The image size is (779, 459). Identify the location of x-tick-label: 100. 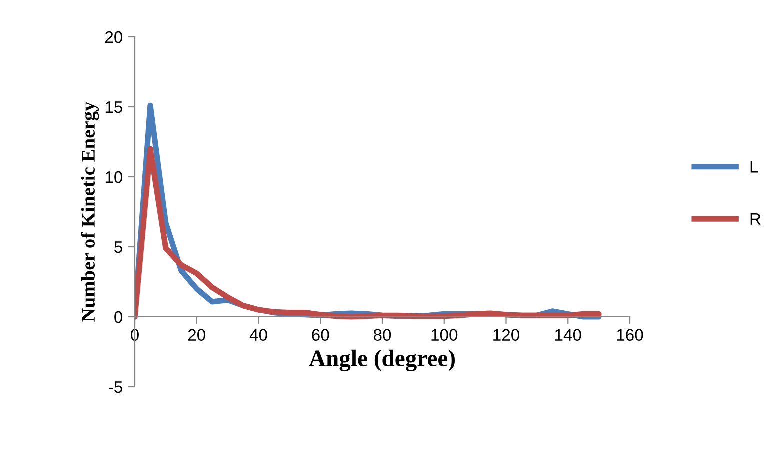
(445, 335).